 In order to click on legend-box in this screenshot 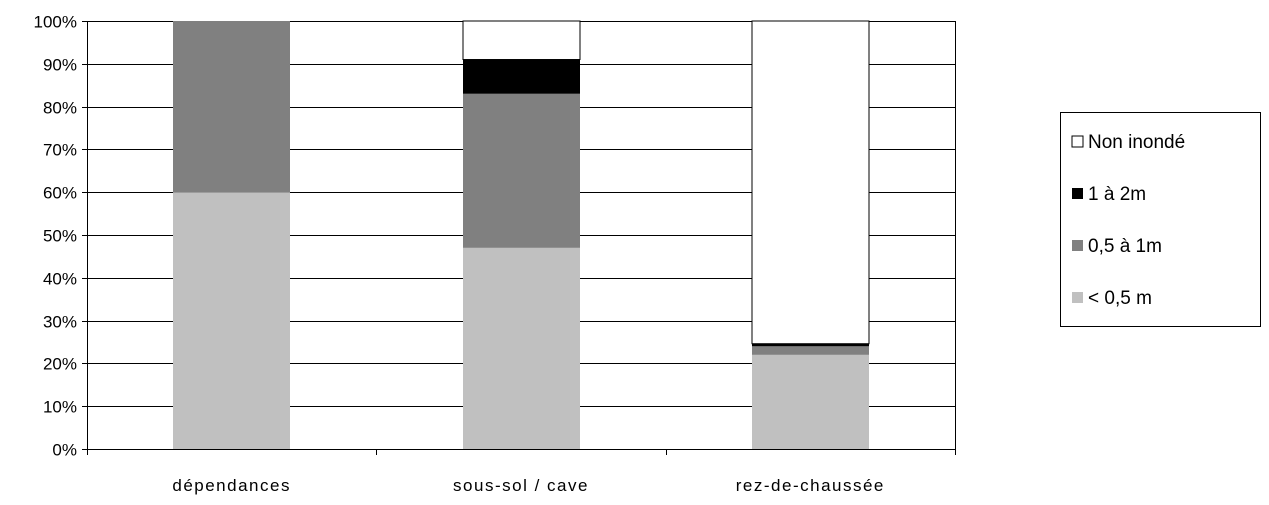, I will do `click(1160, 219)`.